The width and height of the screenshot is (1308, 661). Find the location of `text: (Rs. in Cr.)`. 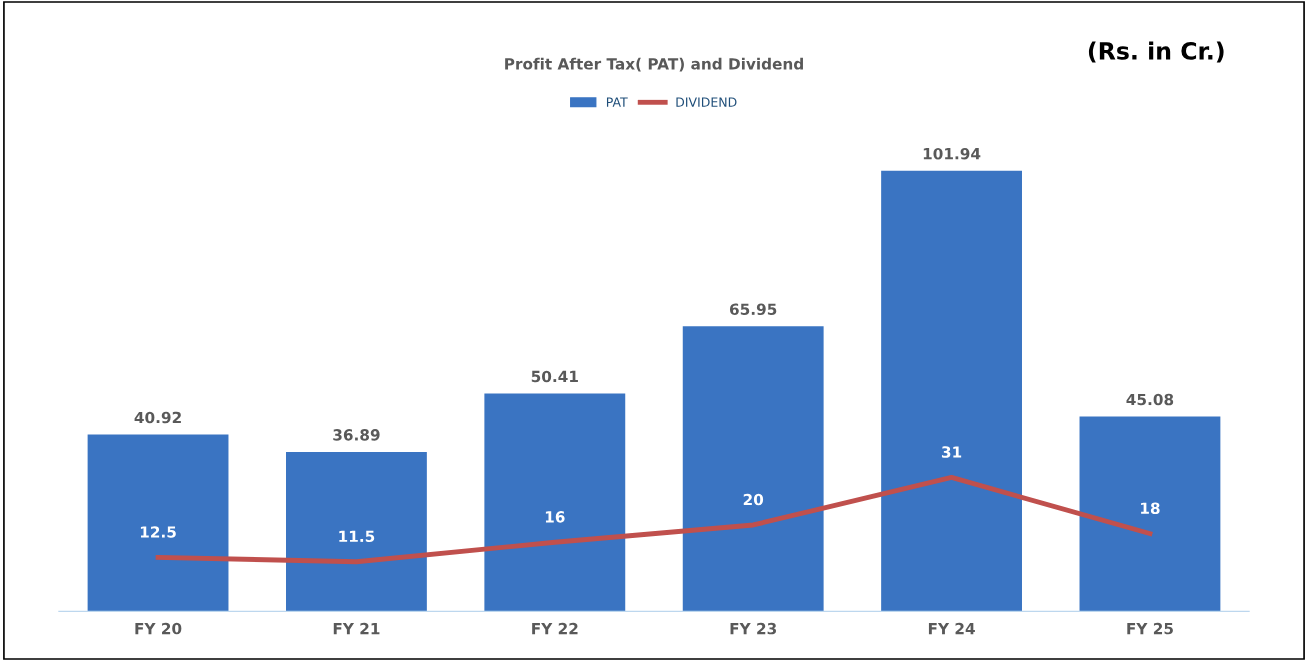

text: (Rs. in Cr.) is located at coordinates (1156, 52).